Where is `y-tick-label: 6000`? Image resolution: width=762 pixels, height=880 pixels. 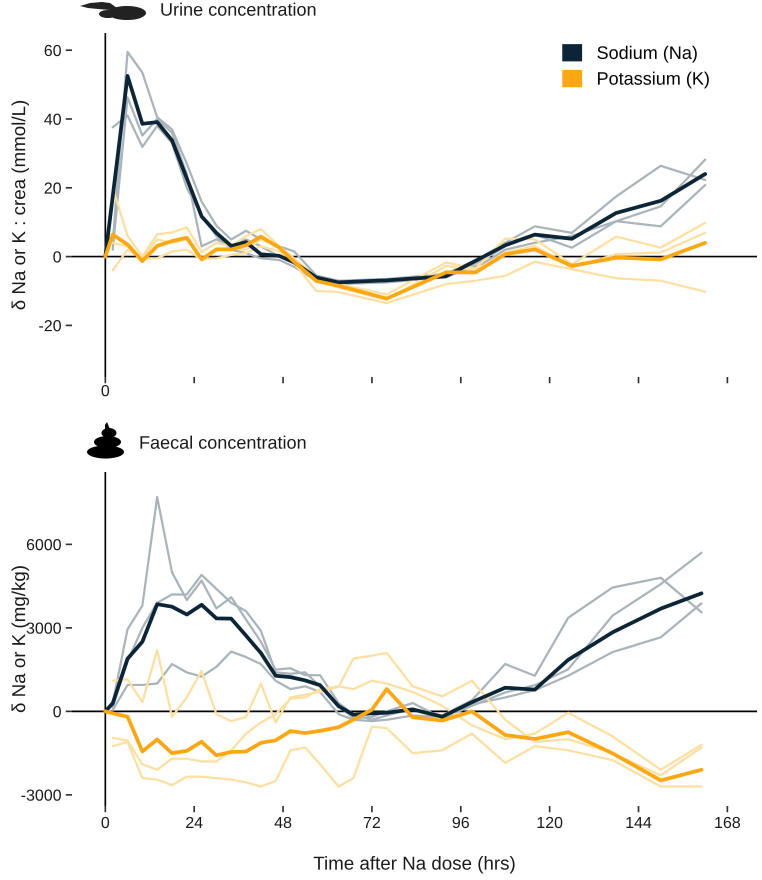
y-tick-label: 6000 is located at coordinates (43, 544).